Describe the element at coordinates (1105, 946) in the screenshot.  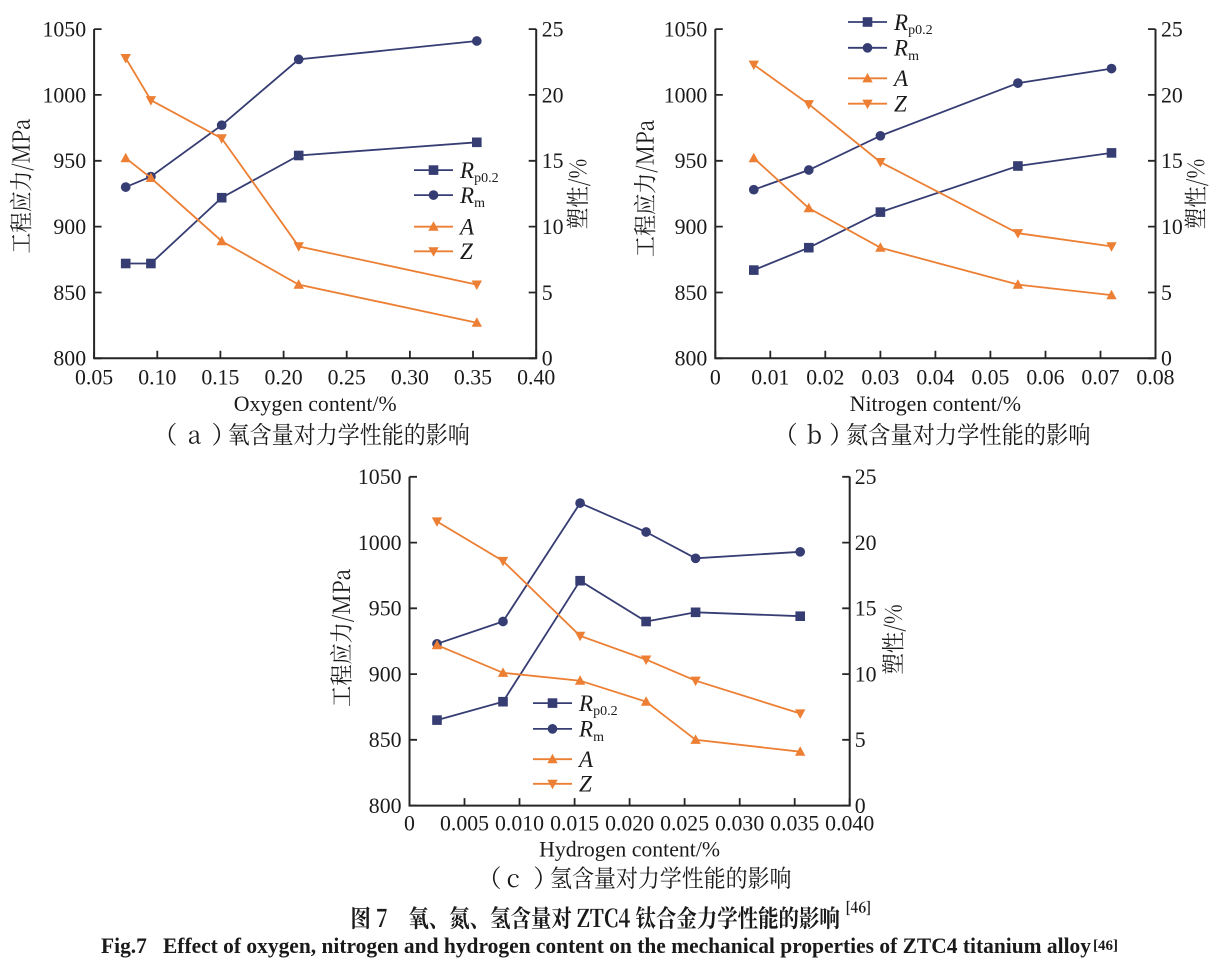
I see `svg-text: [46]` at that location.